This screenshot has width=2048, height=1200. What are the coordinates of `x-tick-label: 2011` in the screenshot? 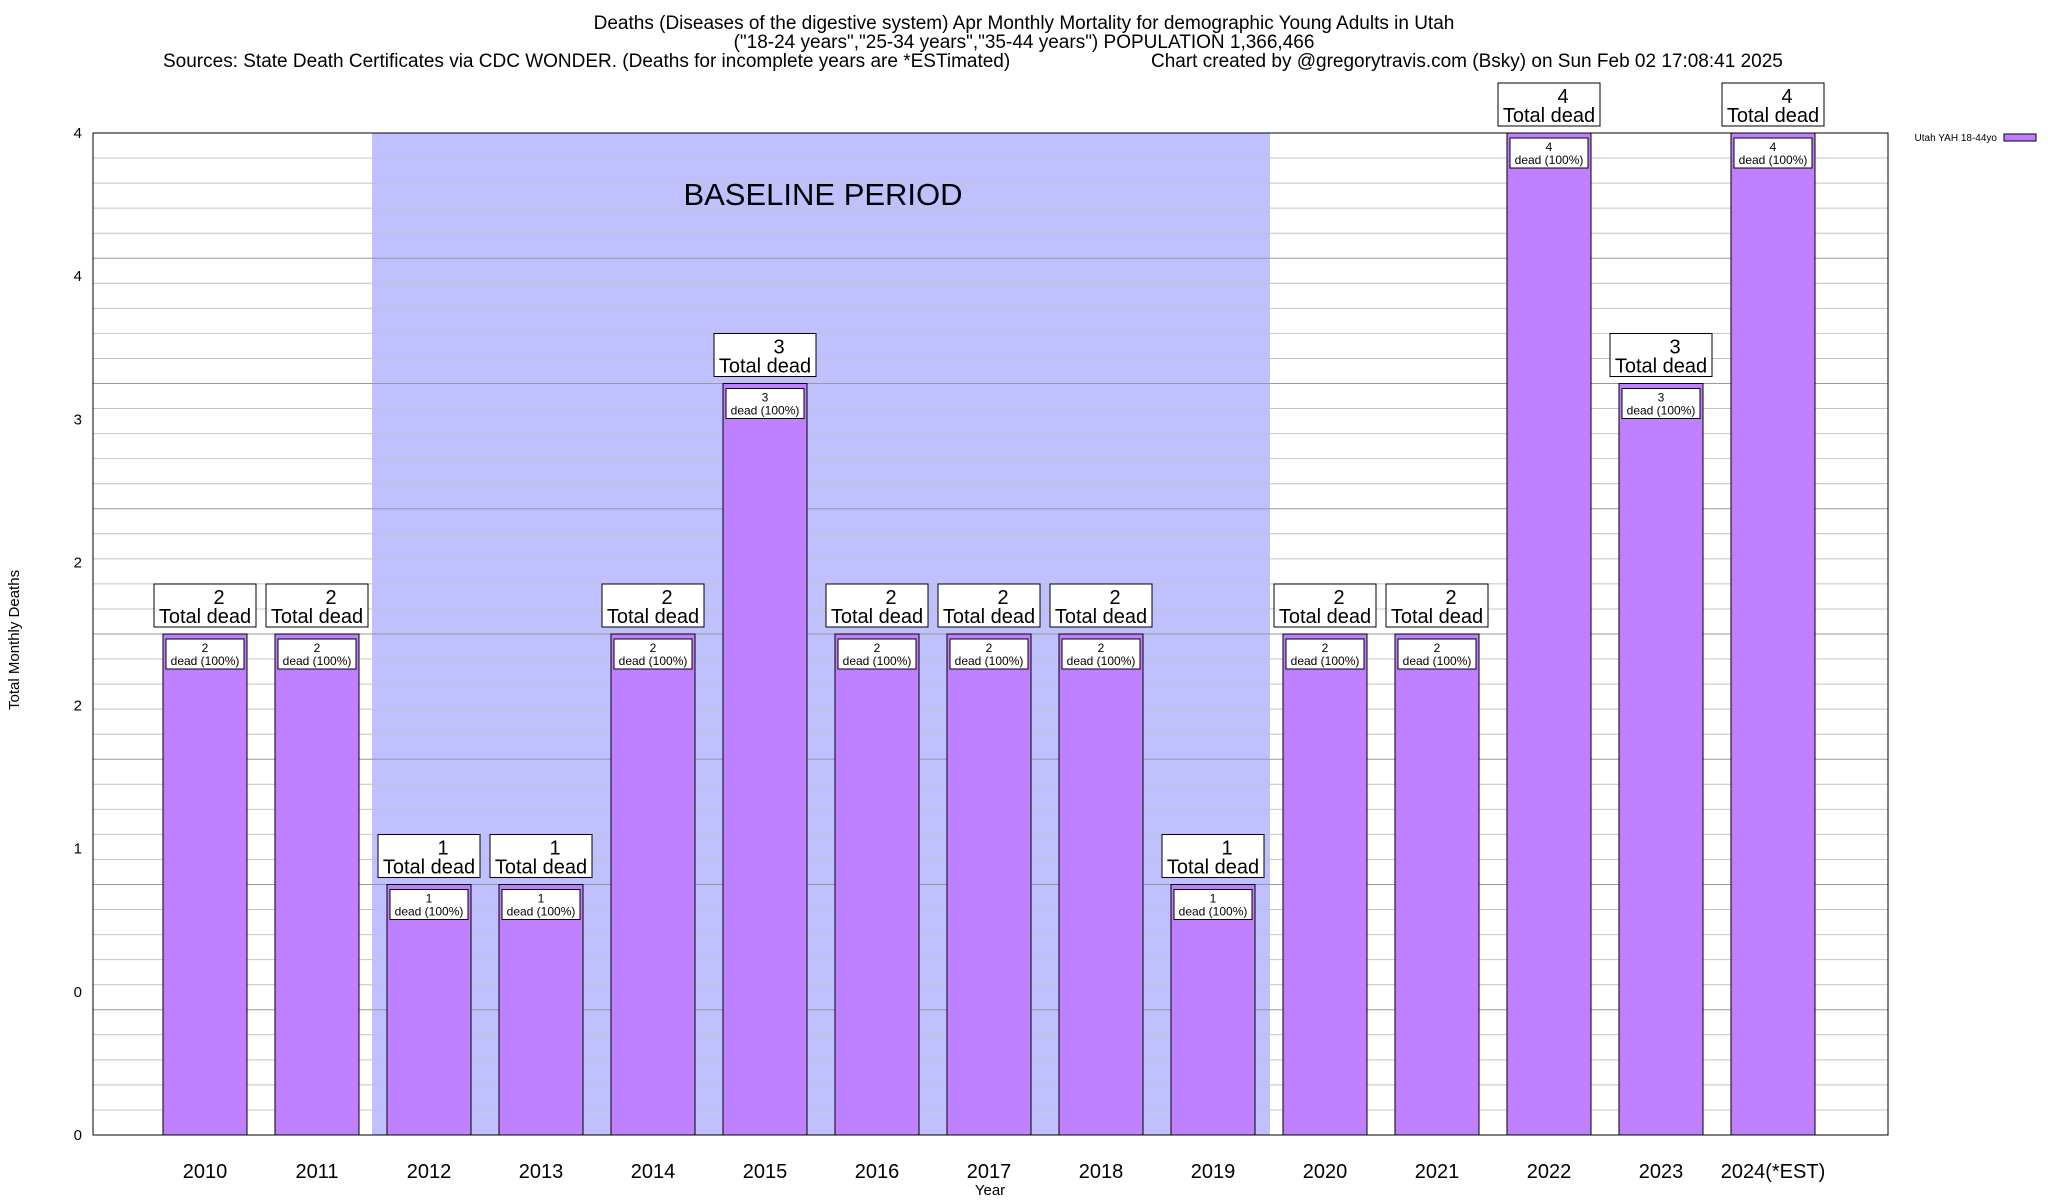 It's located at (316, 1172).